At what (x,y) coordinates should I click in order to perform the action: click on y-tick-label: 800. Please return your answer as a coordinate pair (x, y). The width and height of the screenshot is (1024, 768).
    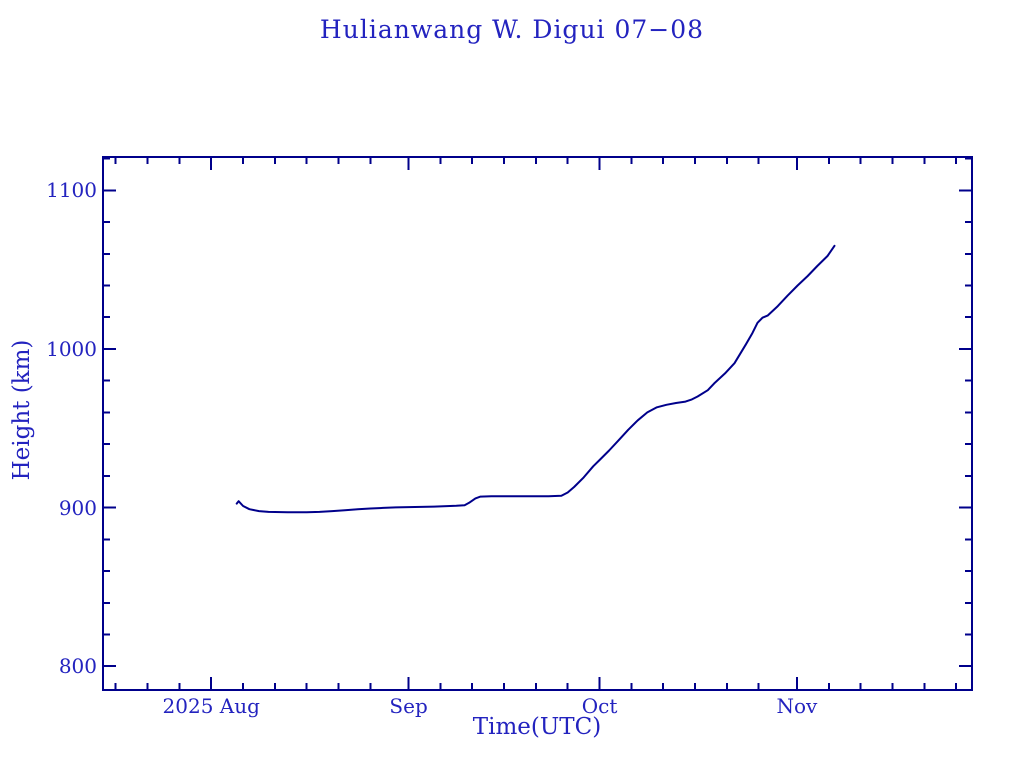
    Looking at the image, I should click on (77, 666).